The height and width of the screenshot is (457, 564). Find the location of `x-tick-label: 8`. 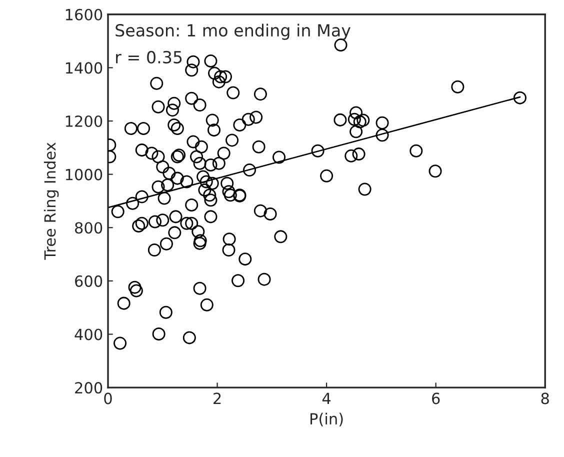

x-tick-label: 8 is located at coordinates (545, 398).